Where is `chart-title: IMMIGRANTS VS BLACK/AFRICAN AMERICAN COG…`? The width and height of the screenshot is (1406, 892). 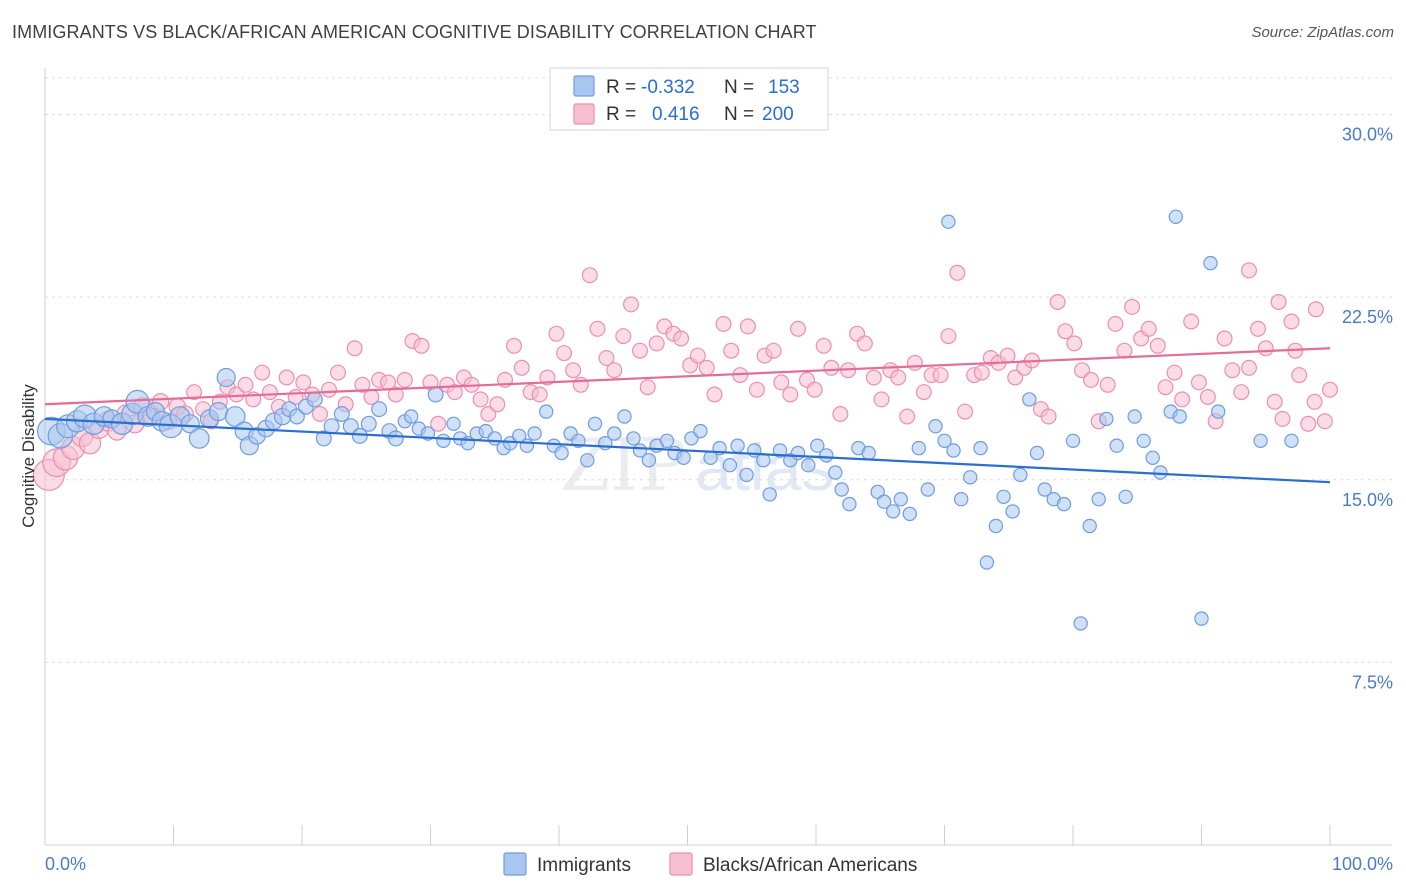
chart-title: IMMIGRANTS VS BLACK/AFRICAN AMERICAN COG… is located at coordinates (414, 32).